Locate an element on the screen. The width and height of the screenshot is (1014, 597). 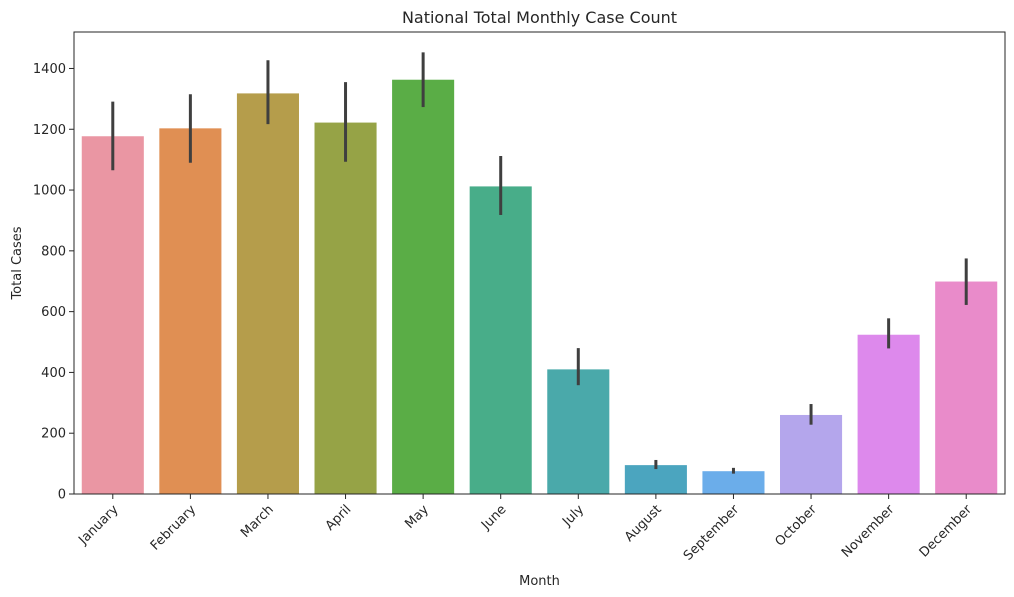
bar-august is located at coordinates (655, 480).